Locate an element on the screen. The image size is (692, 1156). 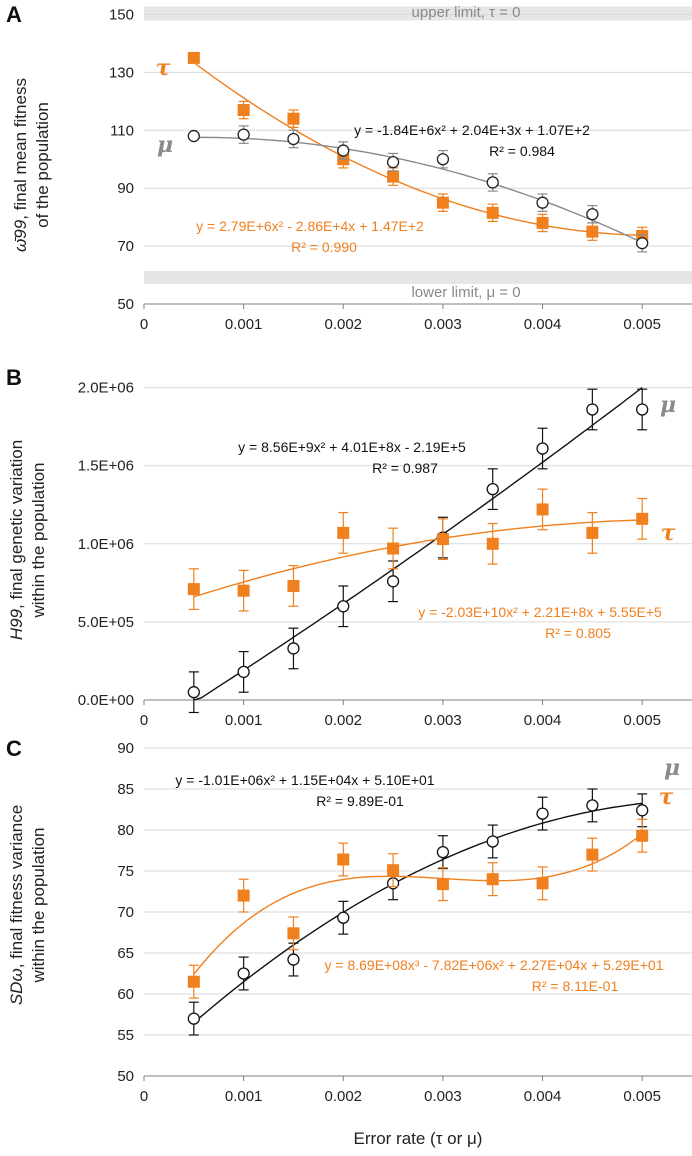
svg-text: ω̄99, final mean fitness is located at coordinates (20, 165).